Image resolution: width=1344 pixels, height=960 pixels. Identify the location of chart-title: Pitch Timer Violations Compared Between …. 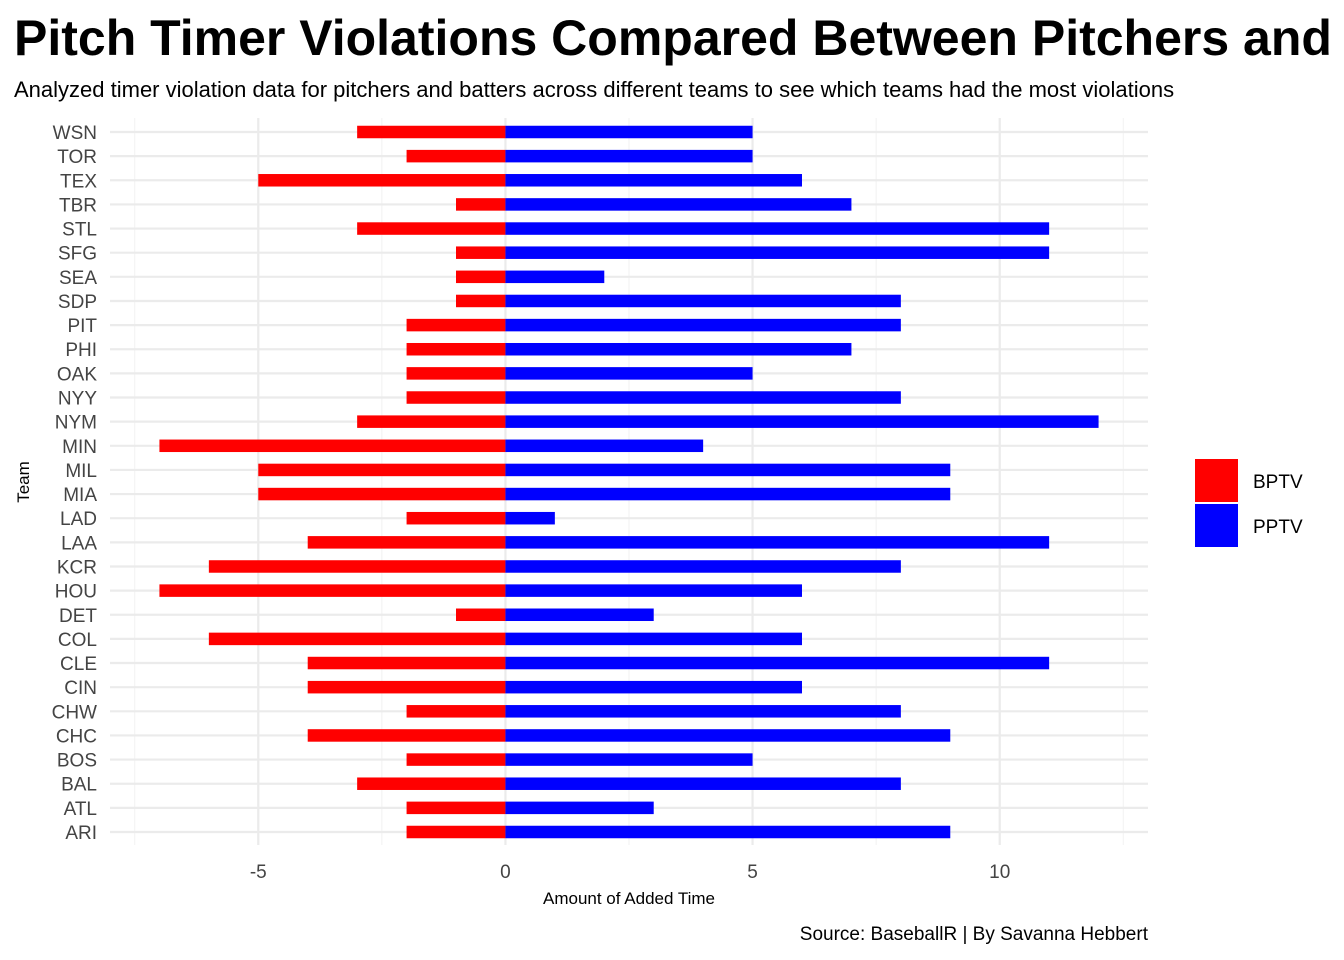
(679, 38).